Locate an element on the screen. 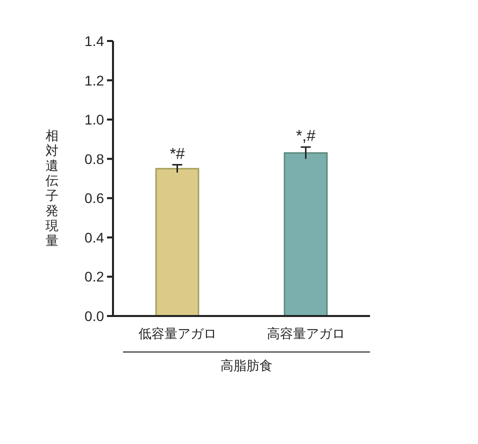 Image resolution: width=478 pixels, height=444 pixels. y-tick-label: 0.2 is located at coordinates (94, 276).